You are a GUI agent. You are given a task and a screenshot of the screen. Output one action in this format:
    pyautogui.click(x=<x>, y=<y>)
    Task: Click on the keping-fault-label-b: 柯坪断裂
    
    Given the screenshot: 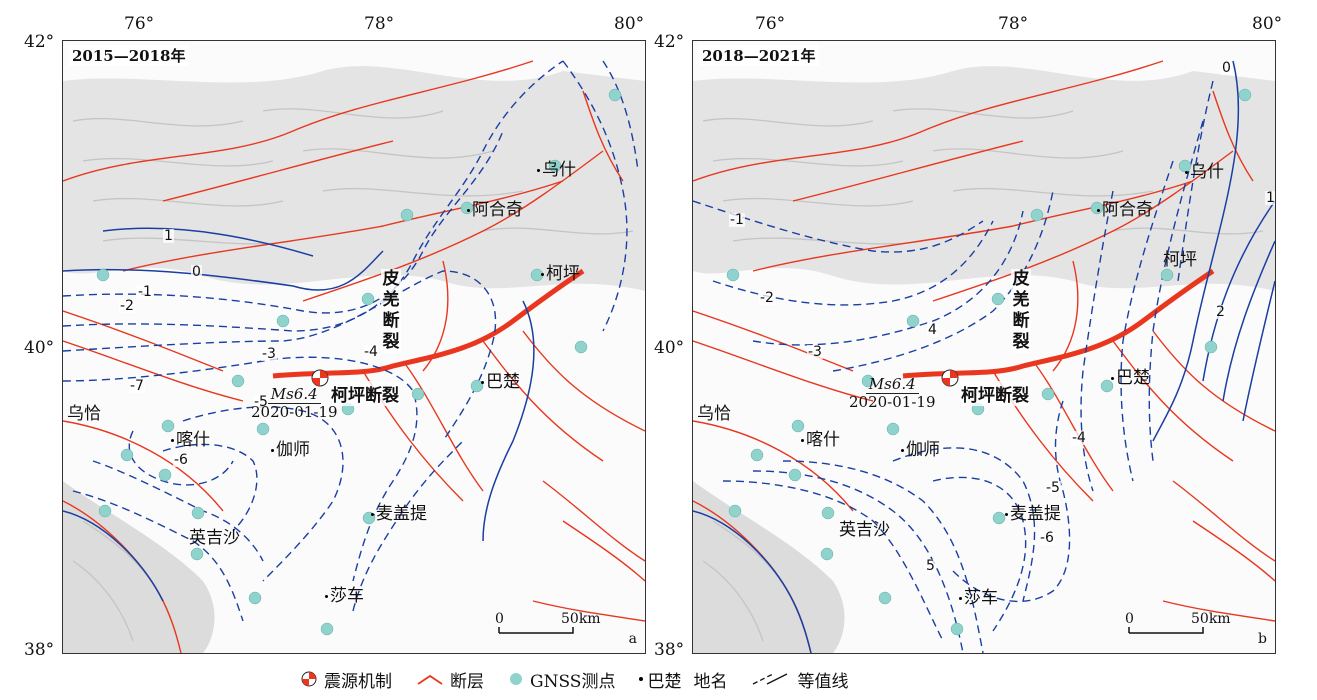 What is the action you would take?
    pyautogui.click(x=995, y=393)
    